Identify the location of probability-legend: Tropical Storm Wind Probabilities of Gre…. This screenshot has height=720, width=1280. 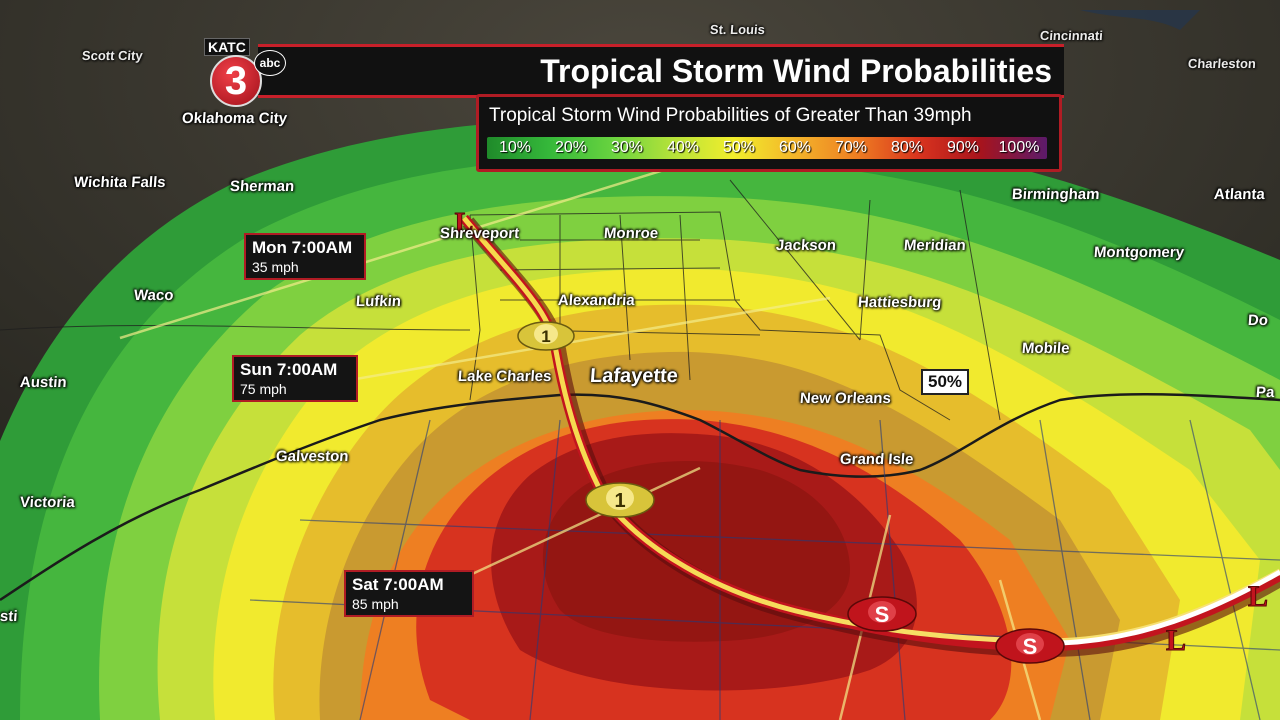
(769, 133).